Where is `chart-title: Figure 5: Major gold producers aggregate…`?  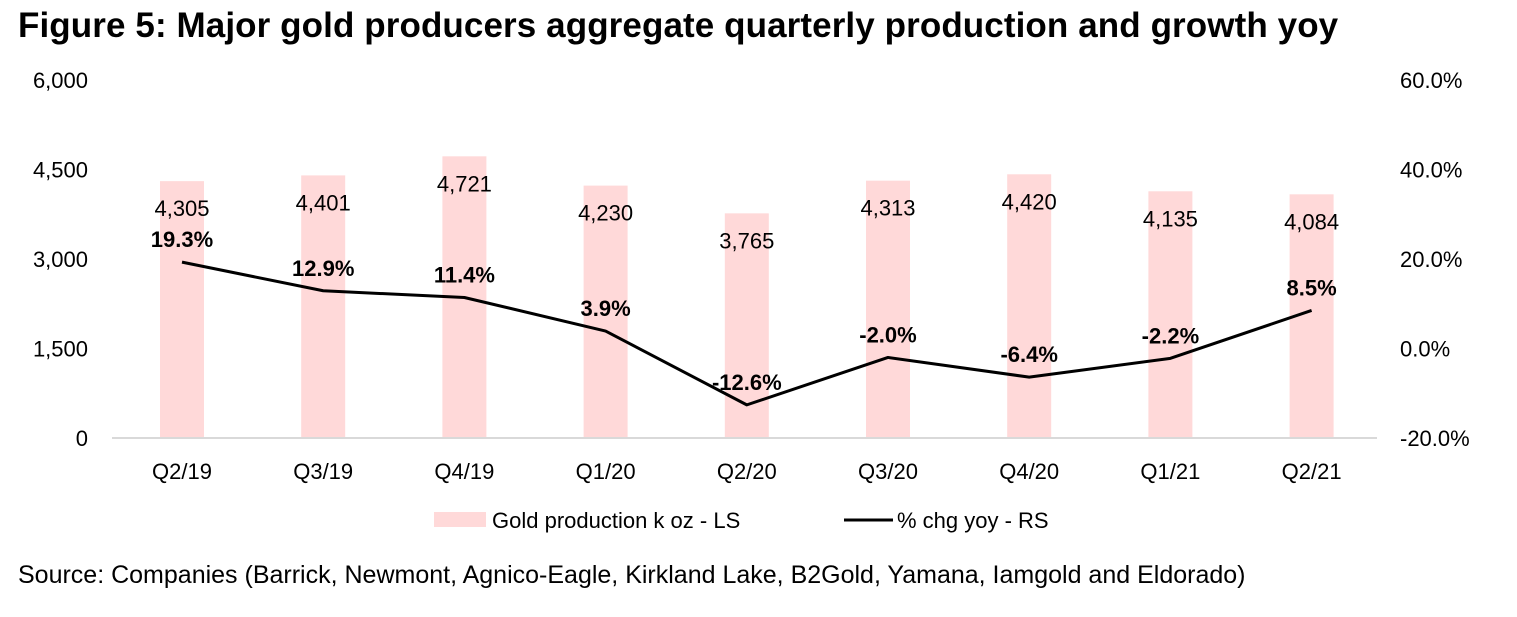
chart-title: Figure 5: Major gold producers aggregate… is located at coordinates (678, 25).